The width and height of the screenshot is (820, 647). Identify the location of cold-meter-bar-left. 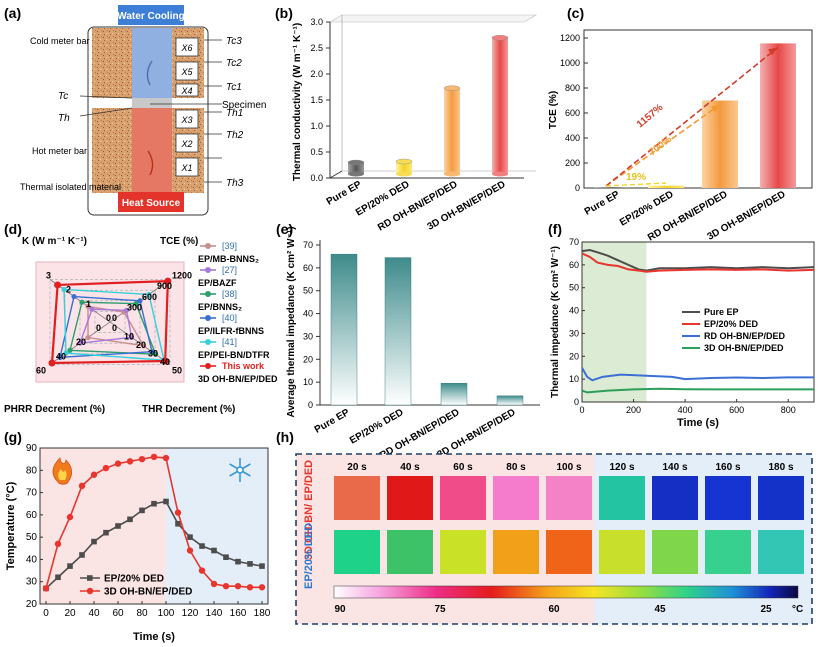
(112, 63).